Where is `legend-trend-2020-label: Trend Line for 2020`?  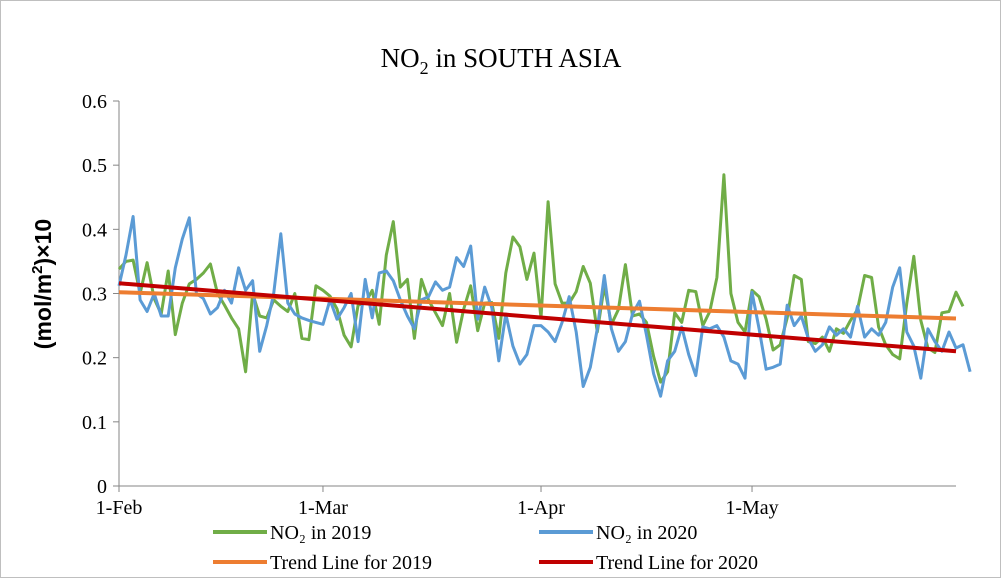 legend-trend-2020-label: Trend Line for 2020 is located at coordinates (677, 563).